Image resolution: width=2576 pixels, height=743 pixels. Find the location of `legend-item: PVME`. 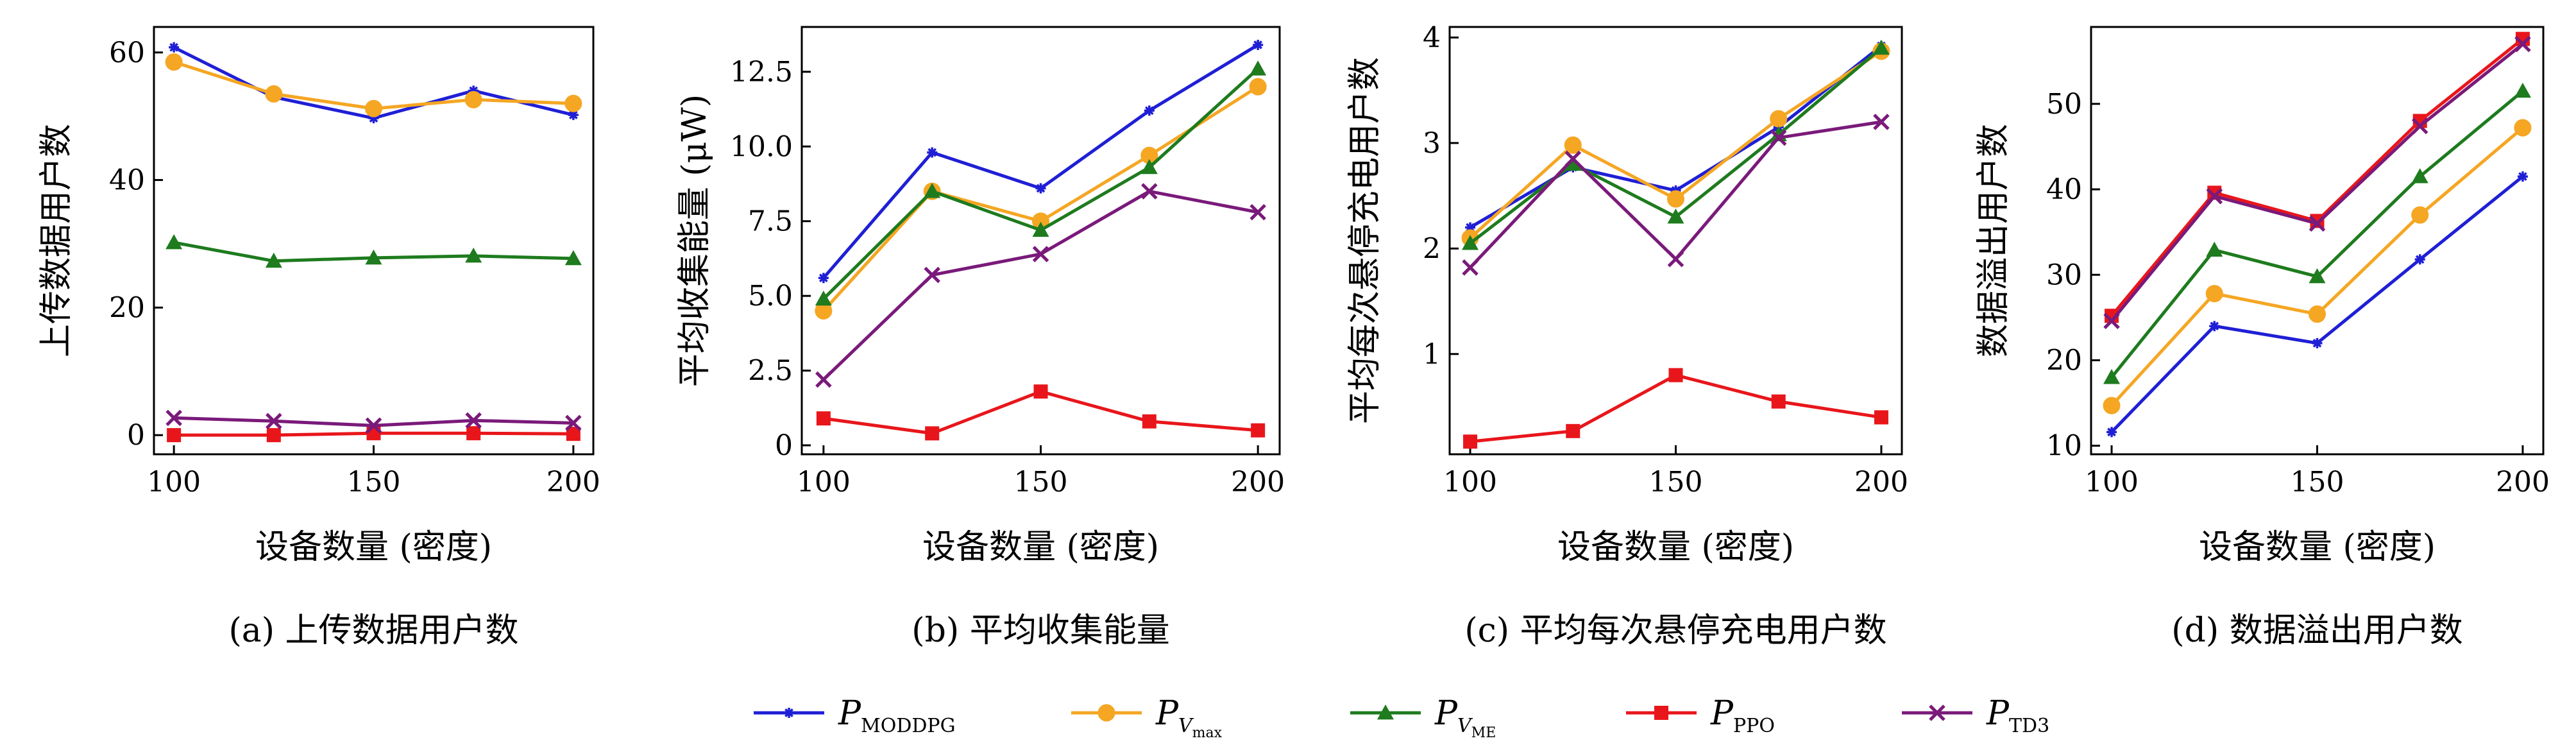

legend-item: PVME is located at coordinates (1423, 717).